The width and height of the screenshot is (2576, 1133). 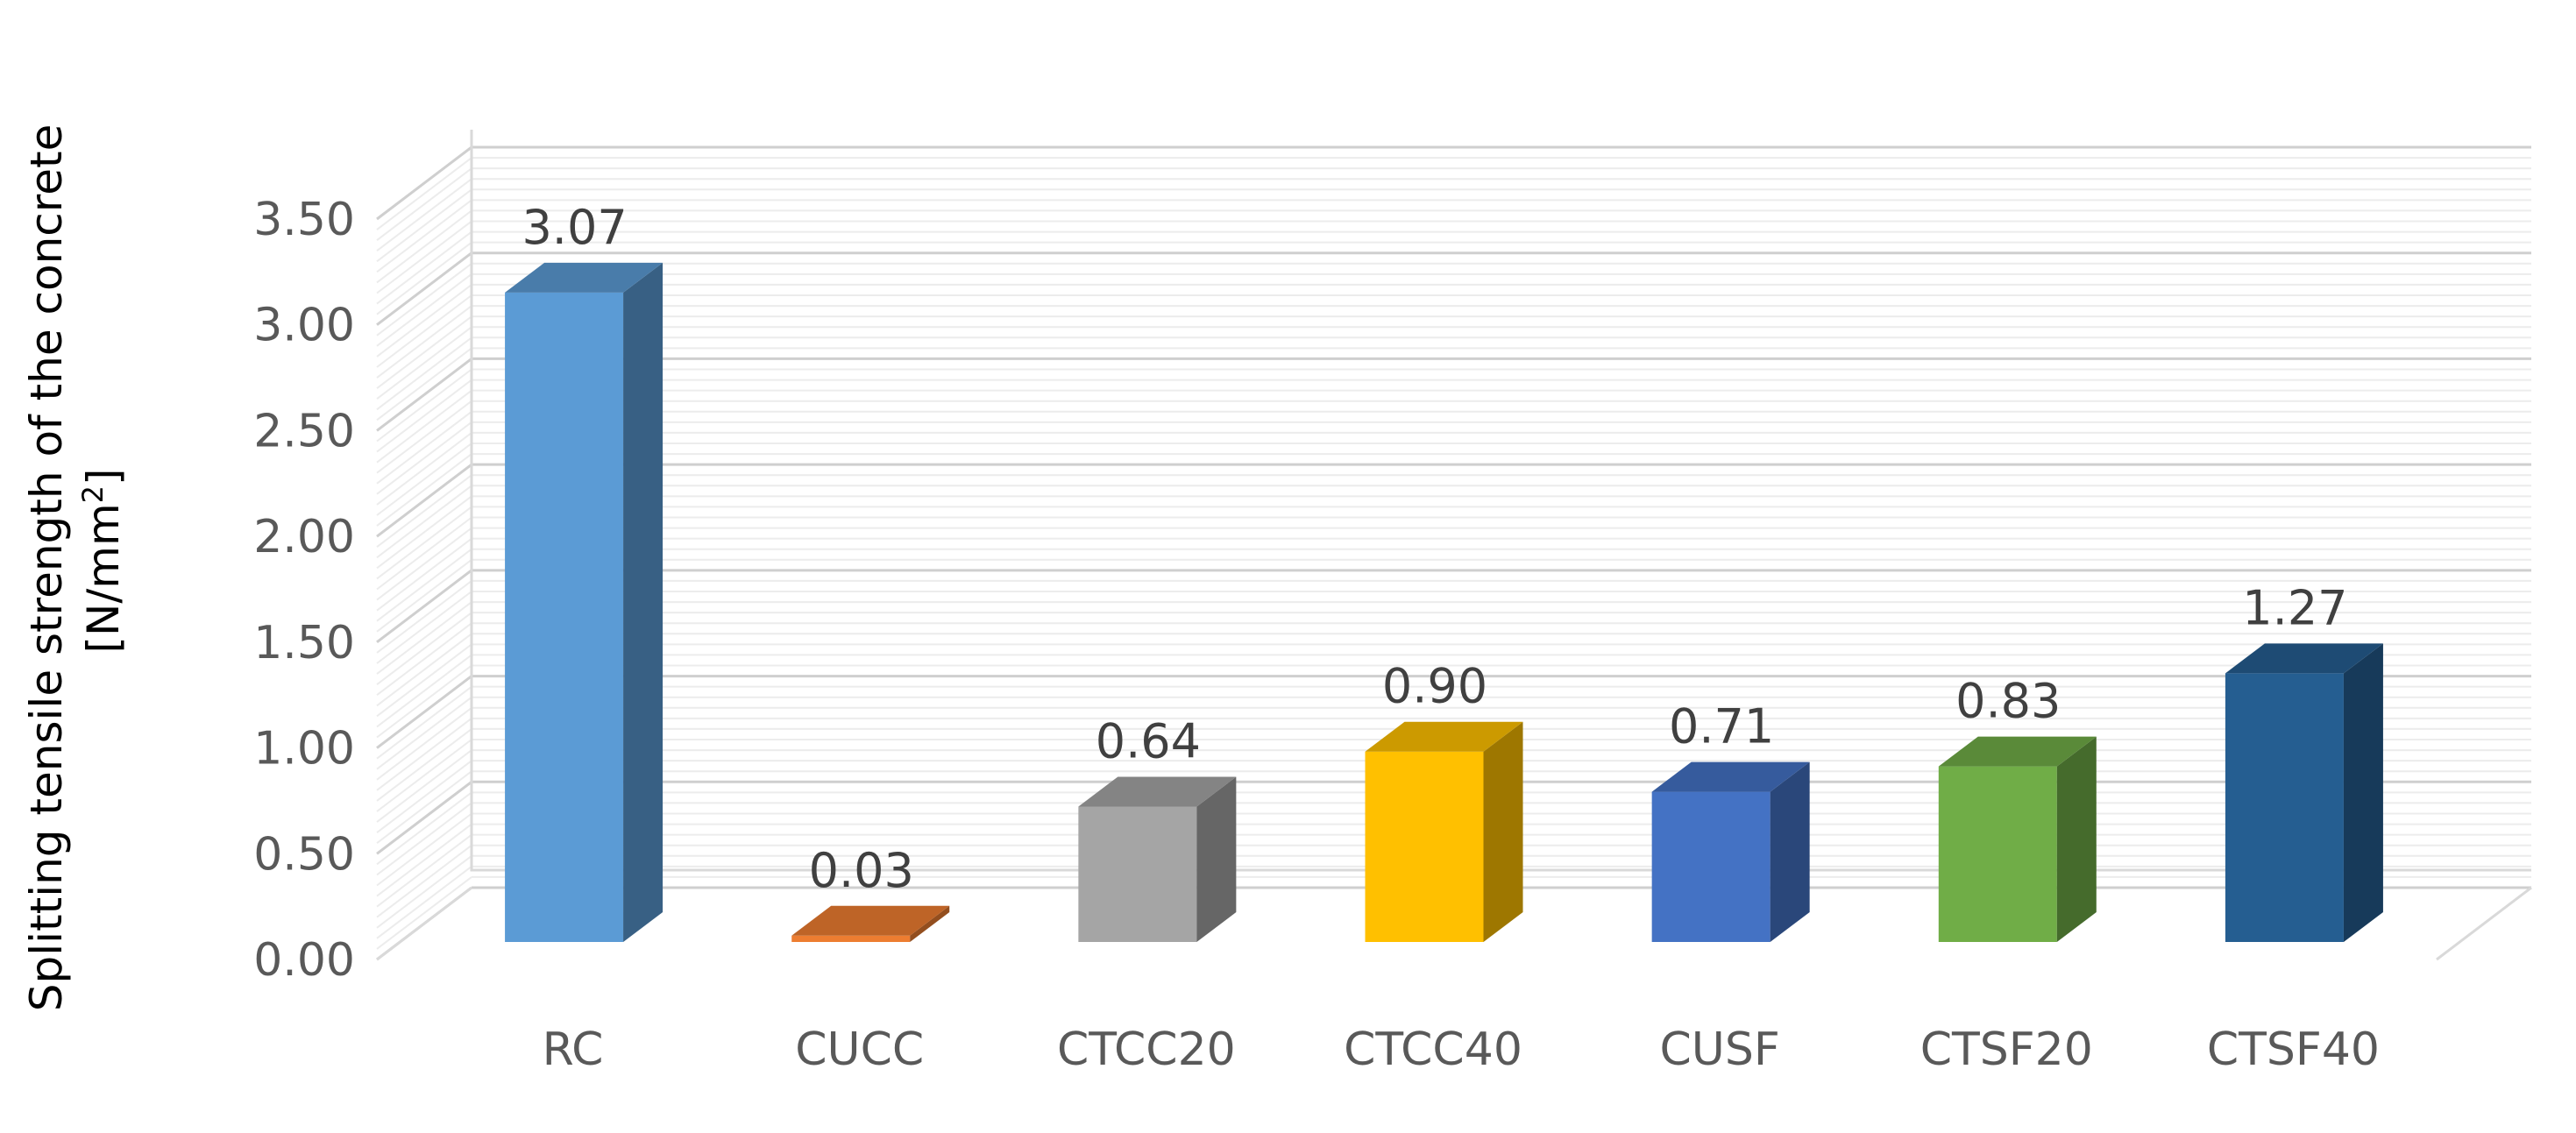 I want to click on category-labels: RC CUCC CTCC20 CTCC40 CUSF CTSF20 CTSF40, so click(x=1461, y=1050).